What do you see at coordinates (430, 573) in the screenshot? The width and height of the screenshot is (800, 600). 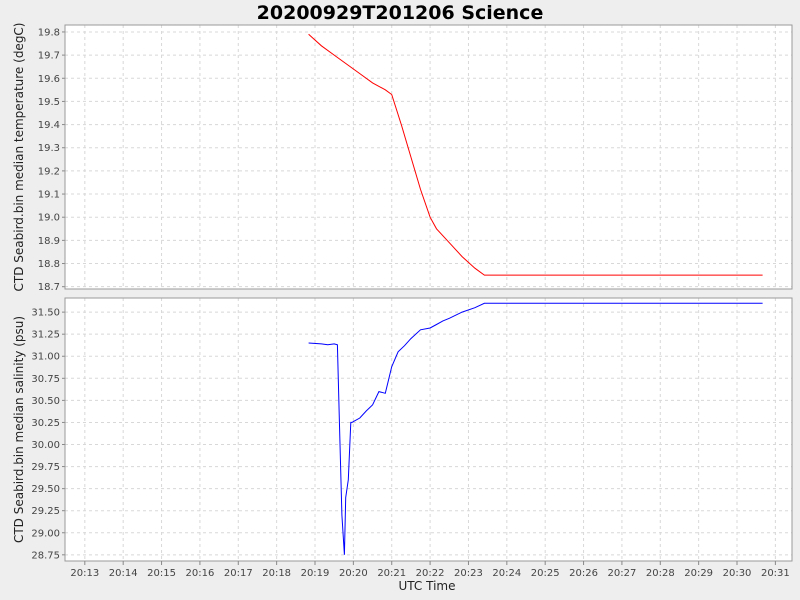 I see `x-tick-label: 20:22` at bounding box center [430, 573].